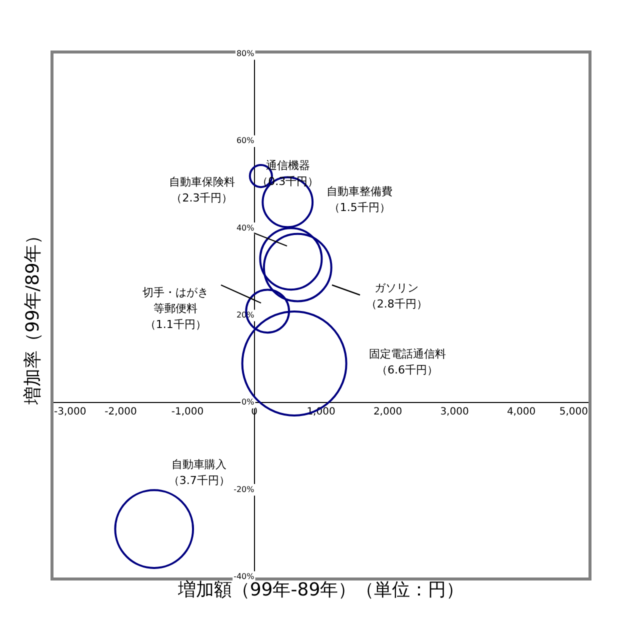  Describe the element at coordinates (320, 590) in the screenshot. I see `x-axis-title: 増加額（99年-89年）（単位：円）` at that location.